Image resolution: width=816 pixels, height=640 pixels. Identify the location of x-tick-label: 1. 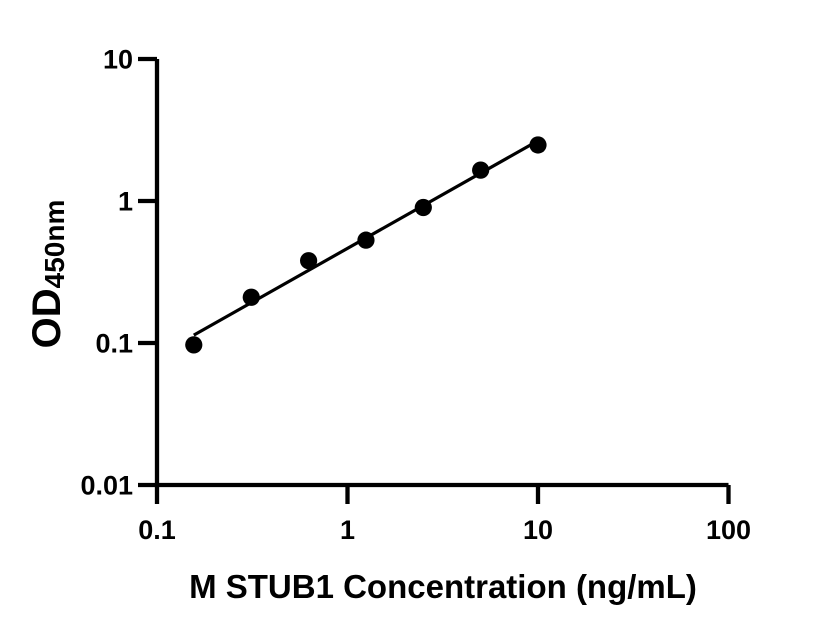
(347, 530).